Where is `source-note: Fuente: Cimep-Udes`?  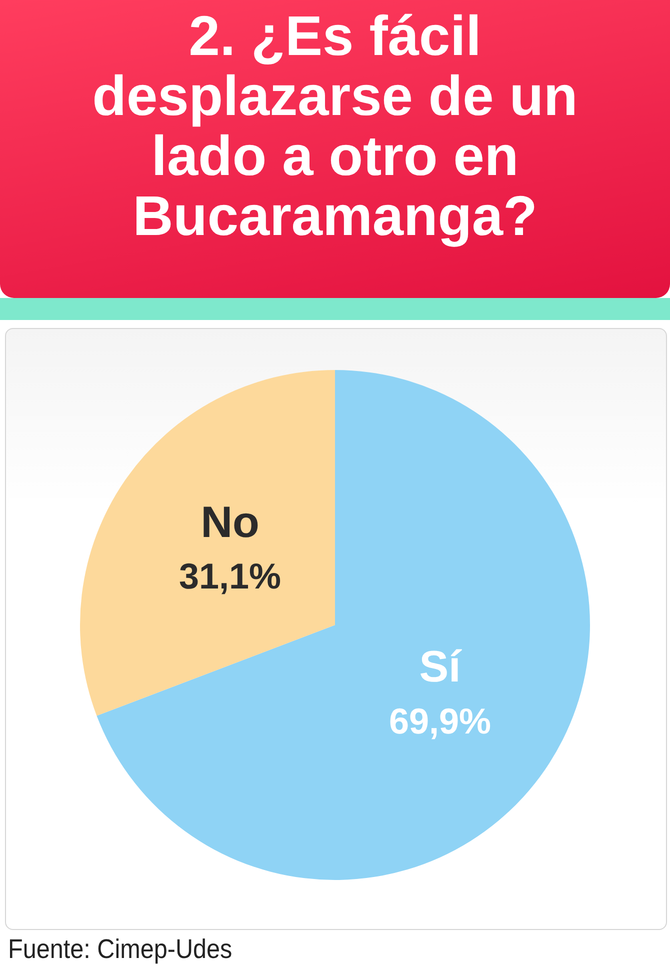
source-note: Fuente: Cimep-Udes is located at coordinates (120, 949).